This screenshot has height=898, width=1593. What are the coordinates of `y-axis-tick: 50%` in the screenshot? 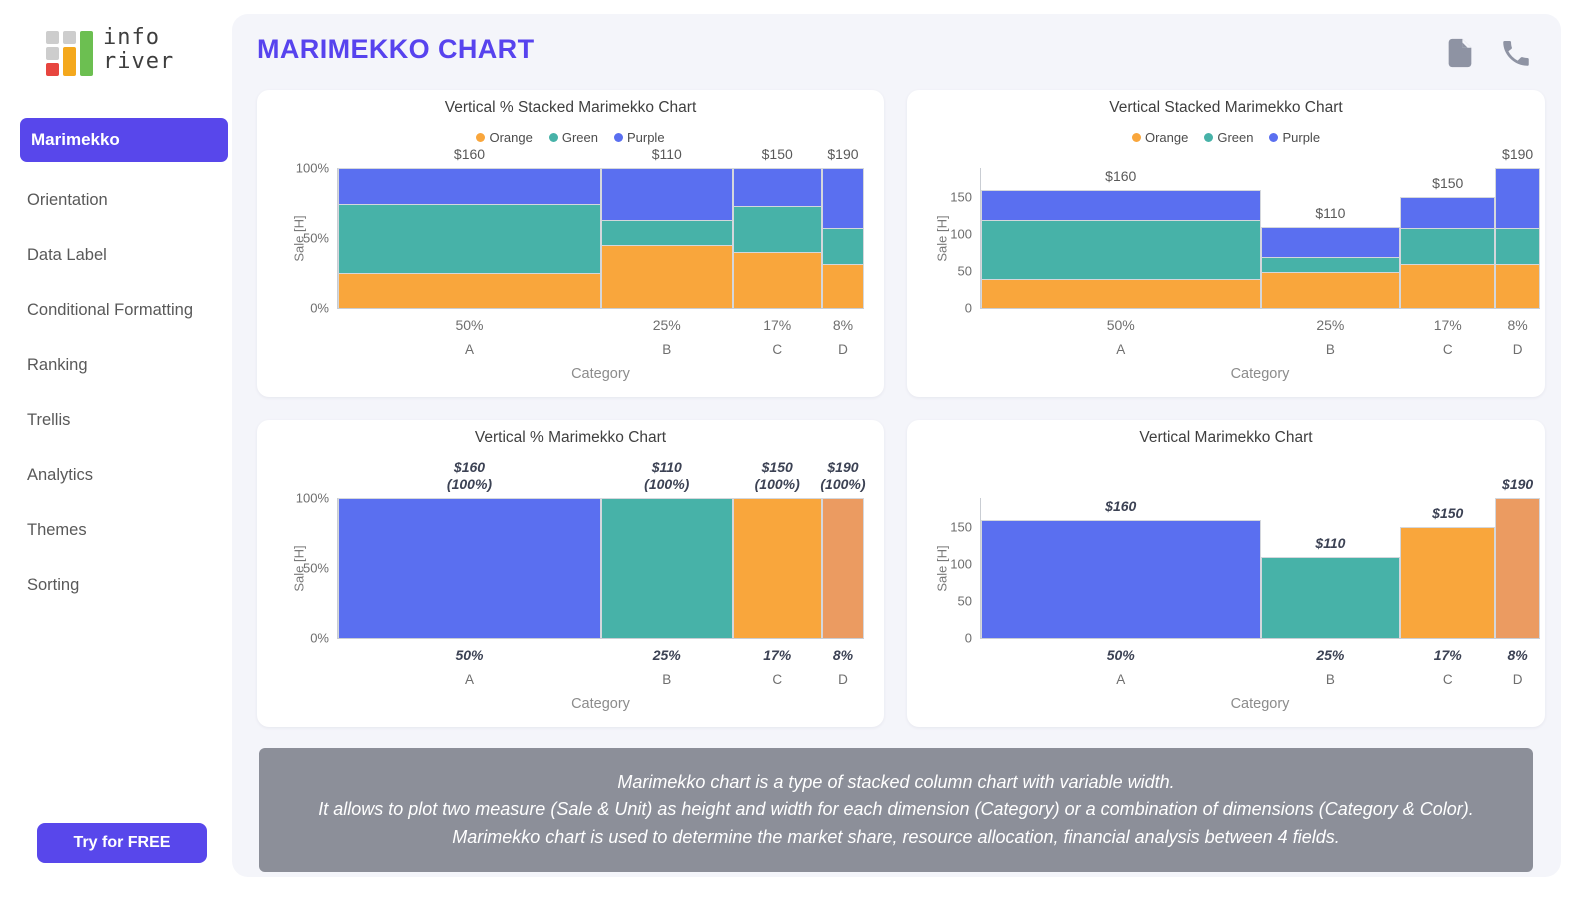 It's located at (315, 238).